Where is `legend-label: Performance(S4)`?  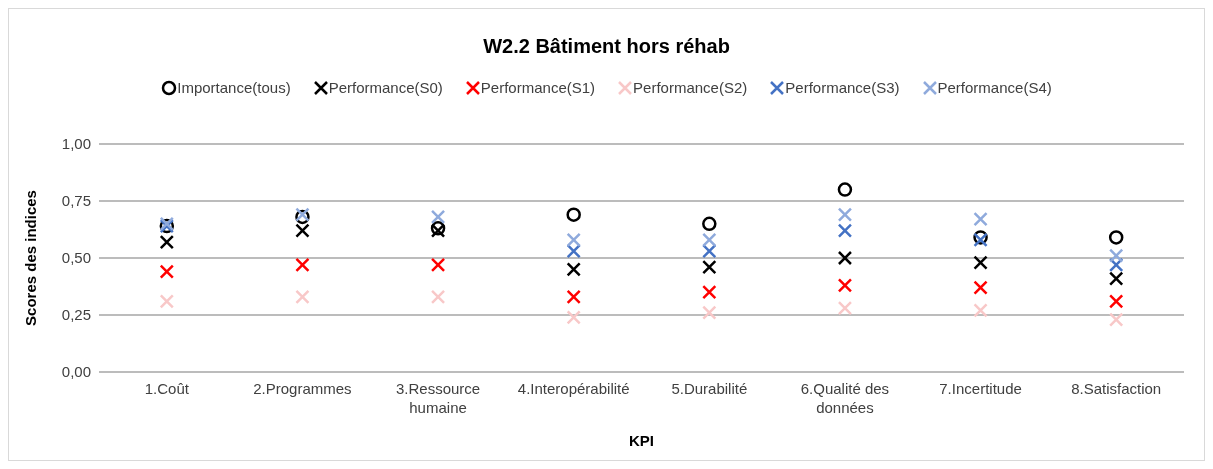 legend-label: Performance(S4) is located at coordinates (994, 87).